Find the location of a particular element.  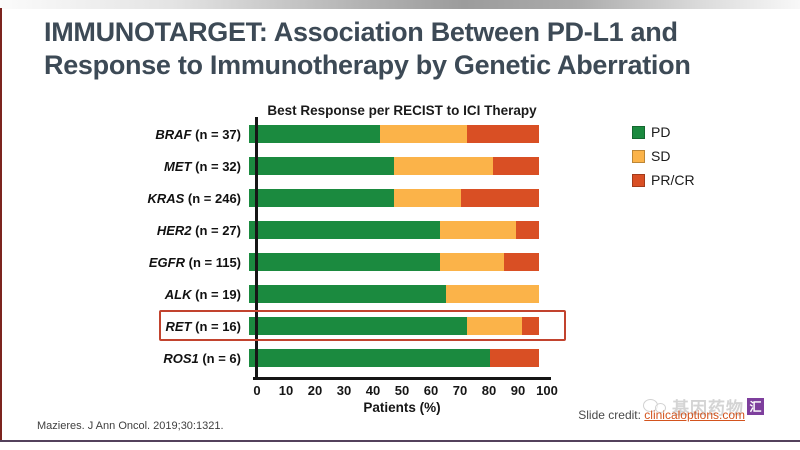

chart-row: MET (n = 32) is located at coordinates (273, 166).